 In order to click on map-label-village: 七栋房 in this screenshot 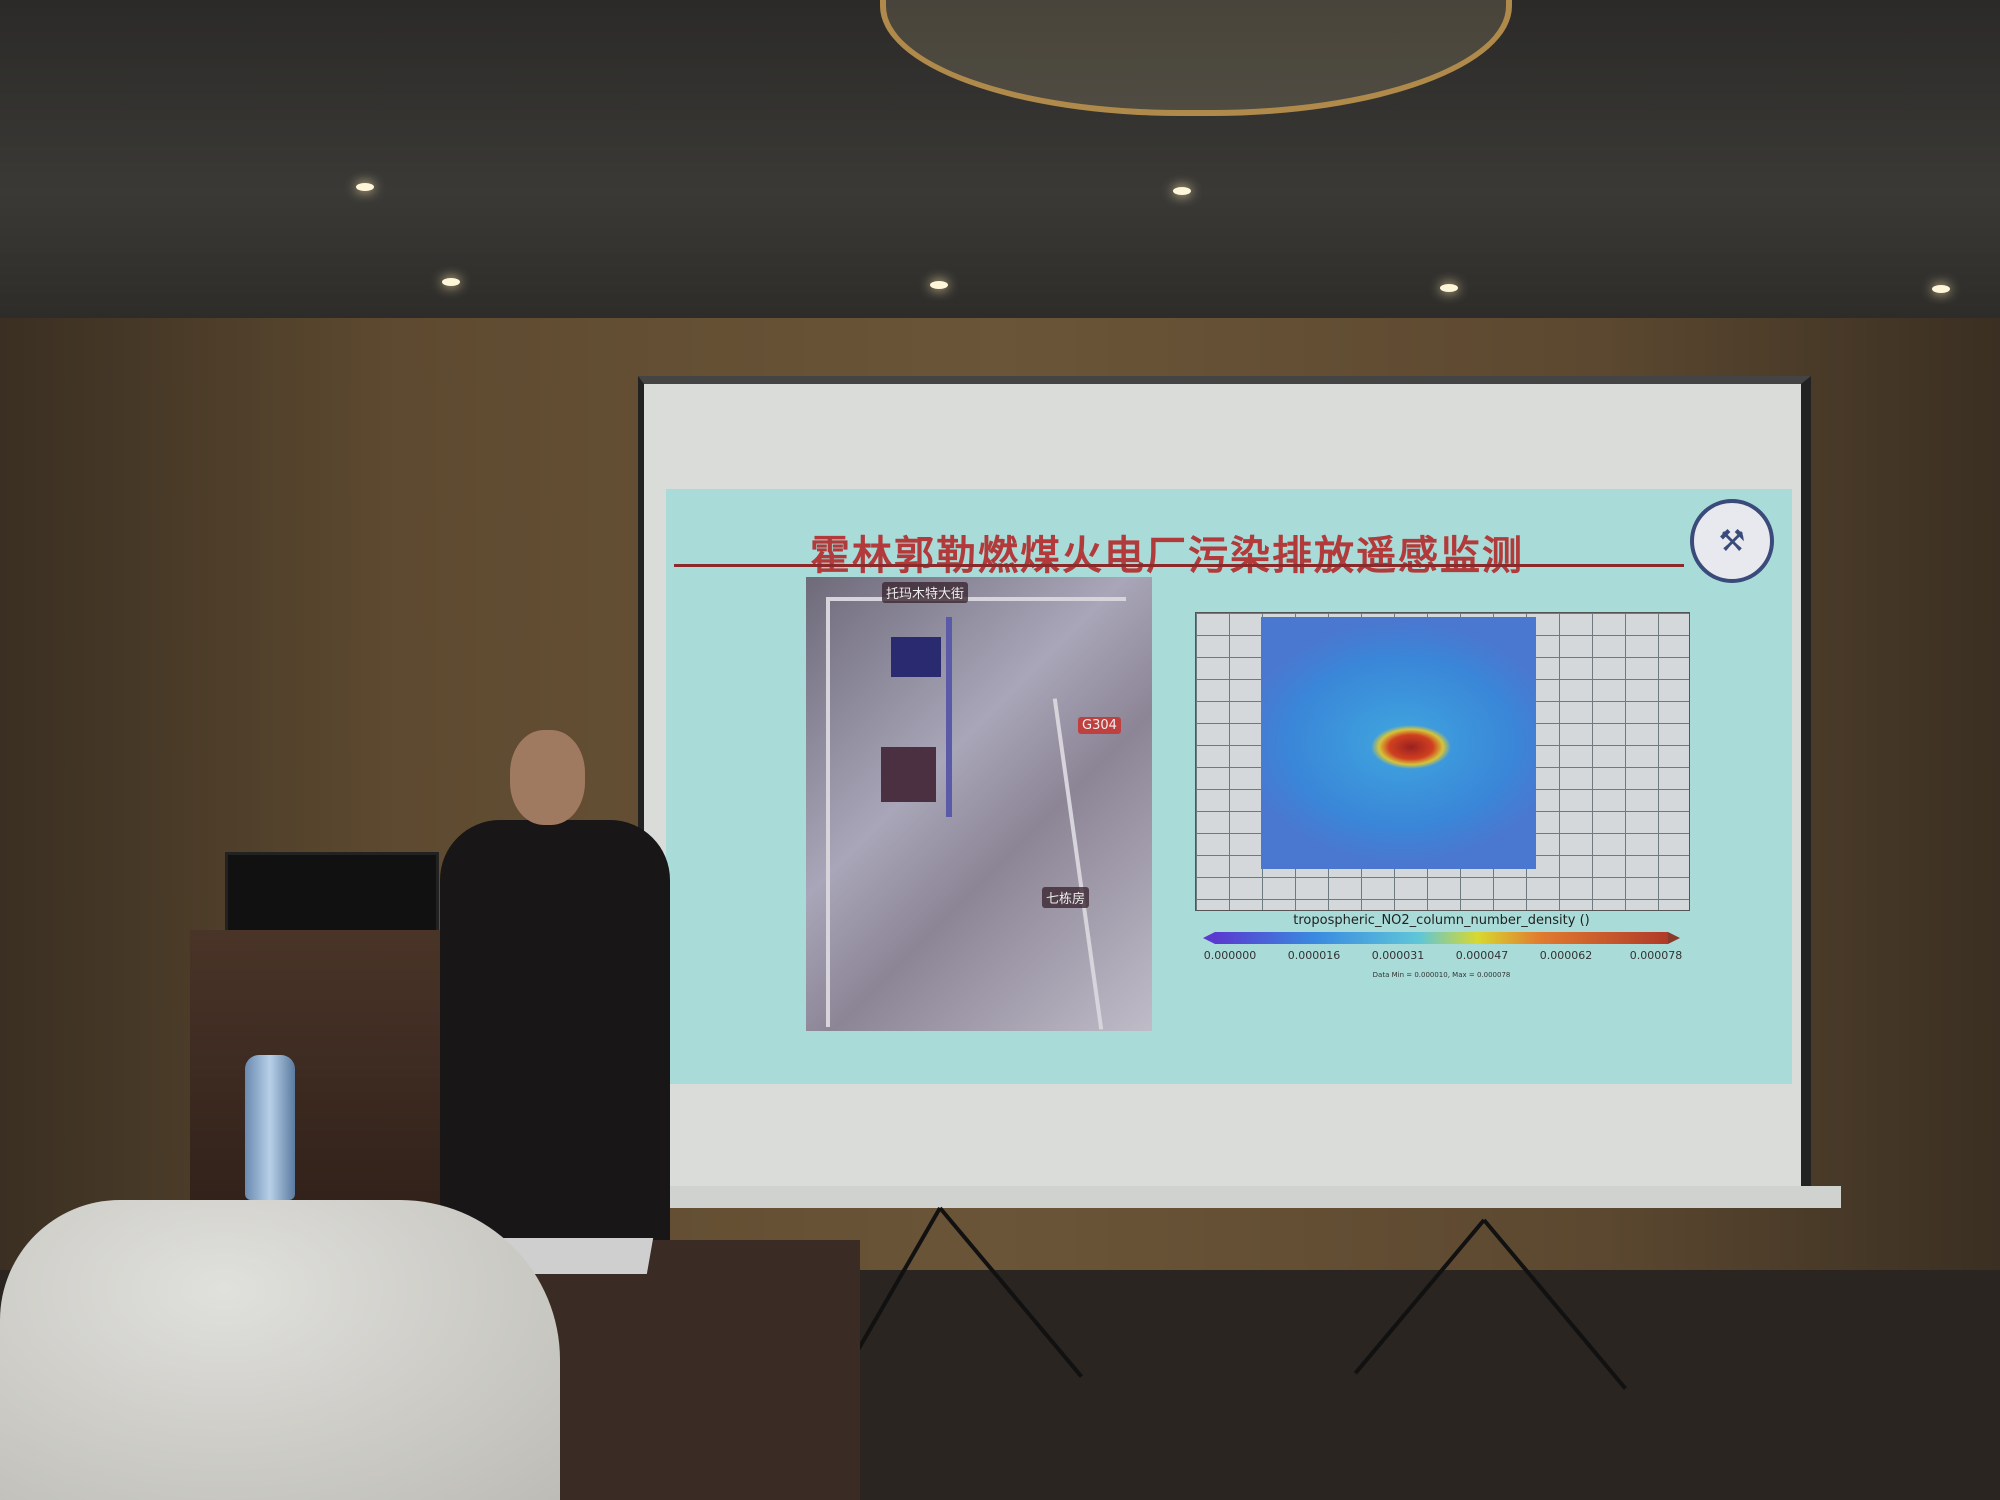, I will do `click(1066, 897)`.